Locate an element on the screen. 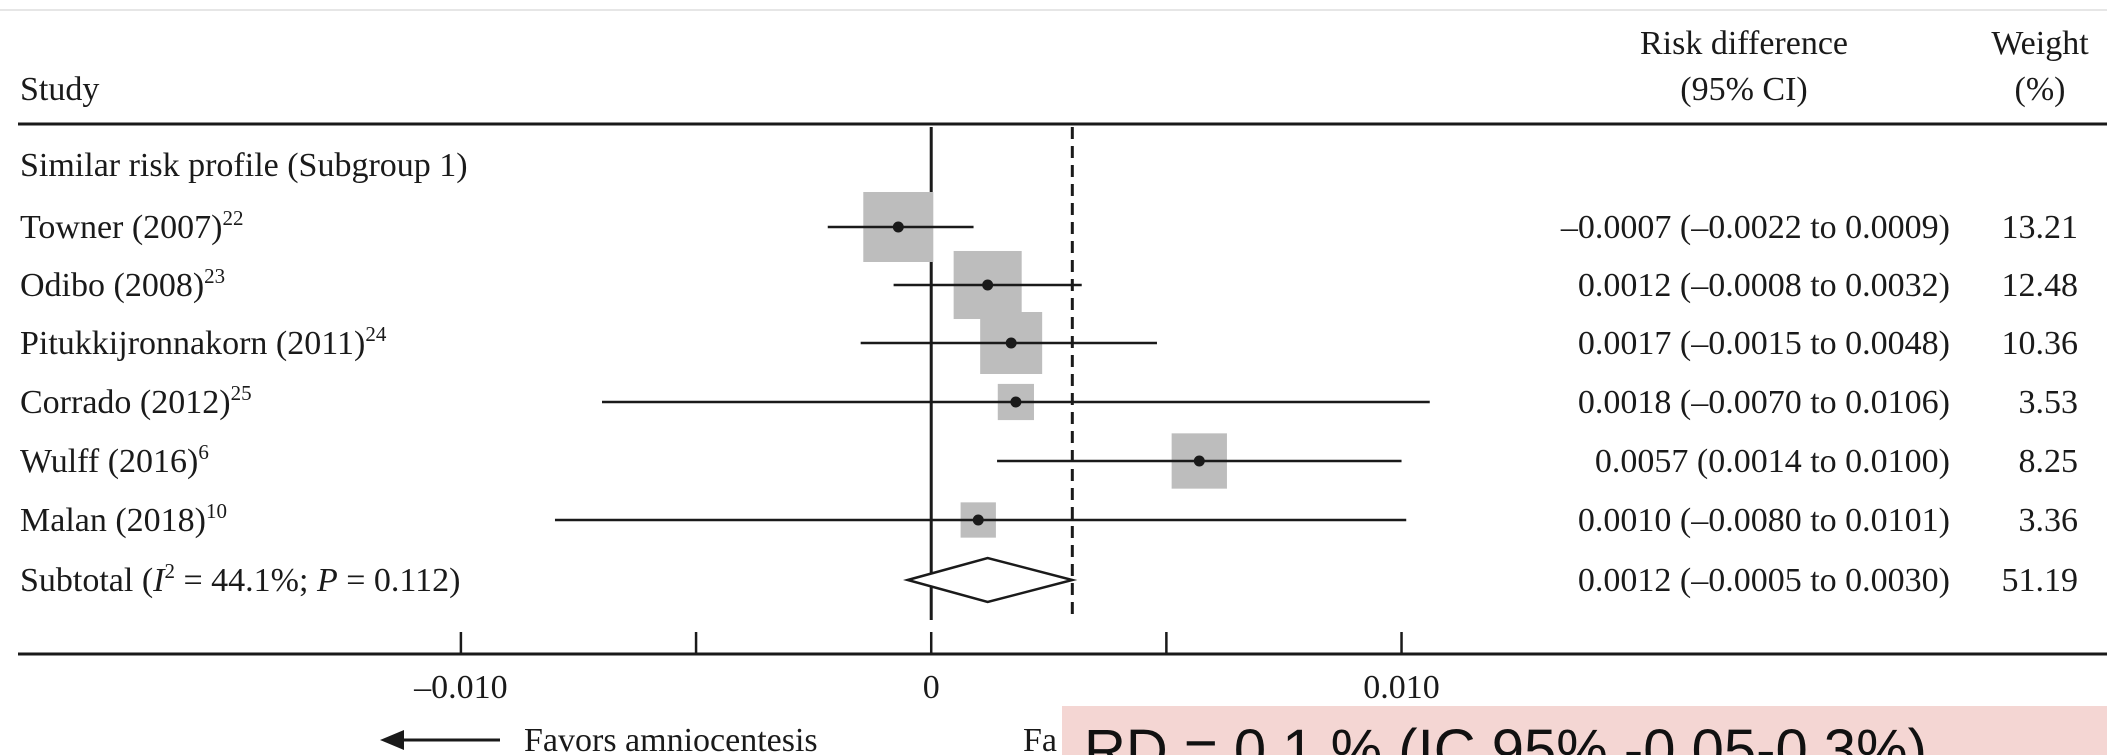 Image resolution: width=2107 pixels, height=755 pixels. weight-value: 10.36 is located at coordinates (2040, 343).